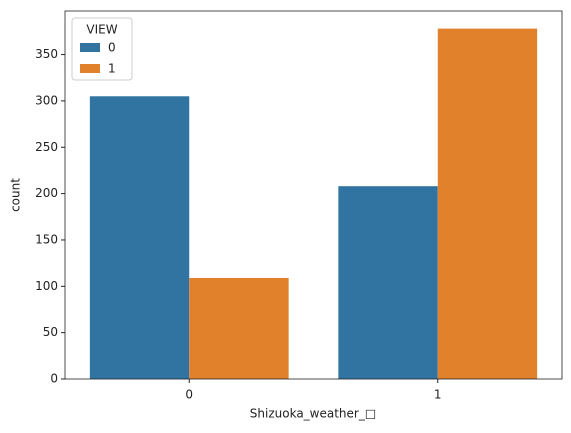 This screenshot has width=571, height=433. What do you see at coordinates (313, 414) in the screenshot?
I see `x-axis-label: Shizuoka_weather_□` at bounding box center [313, 414].